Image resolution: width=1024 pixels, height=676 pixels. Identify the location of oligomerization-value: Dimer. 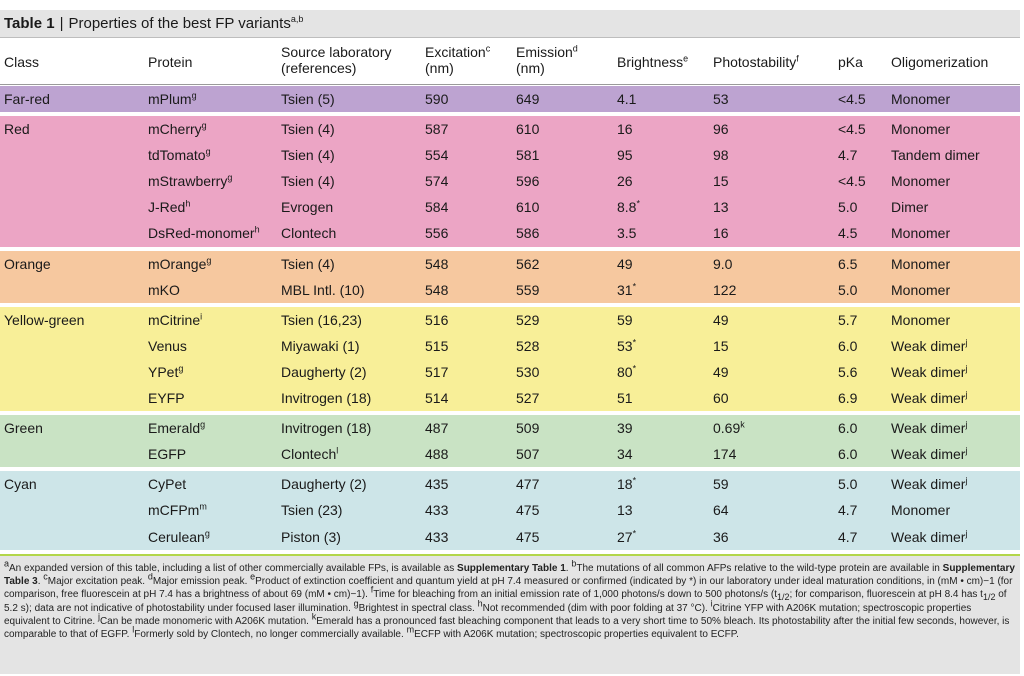
(909, 207).